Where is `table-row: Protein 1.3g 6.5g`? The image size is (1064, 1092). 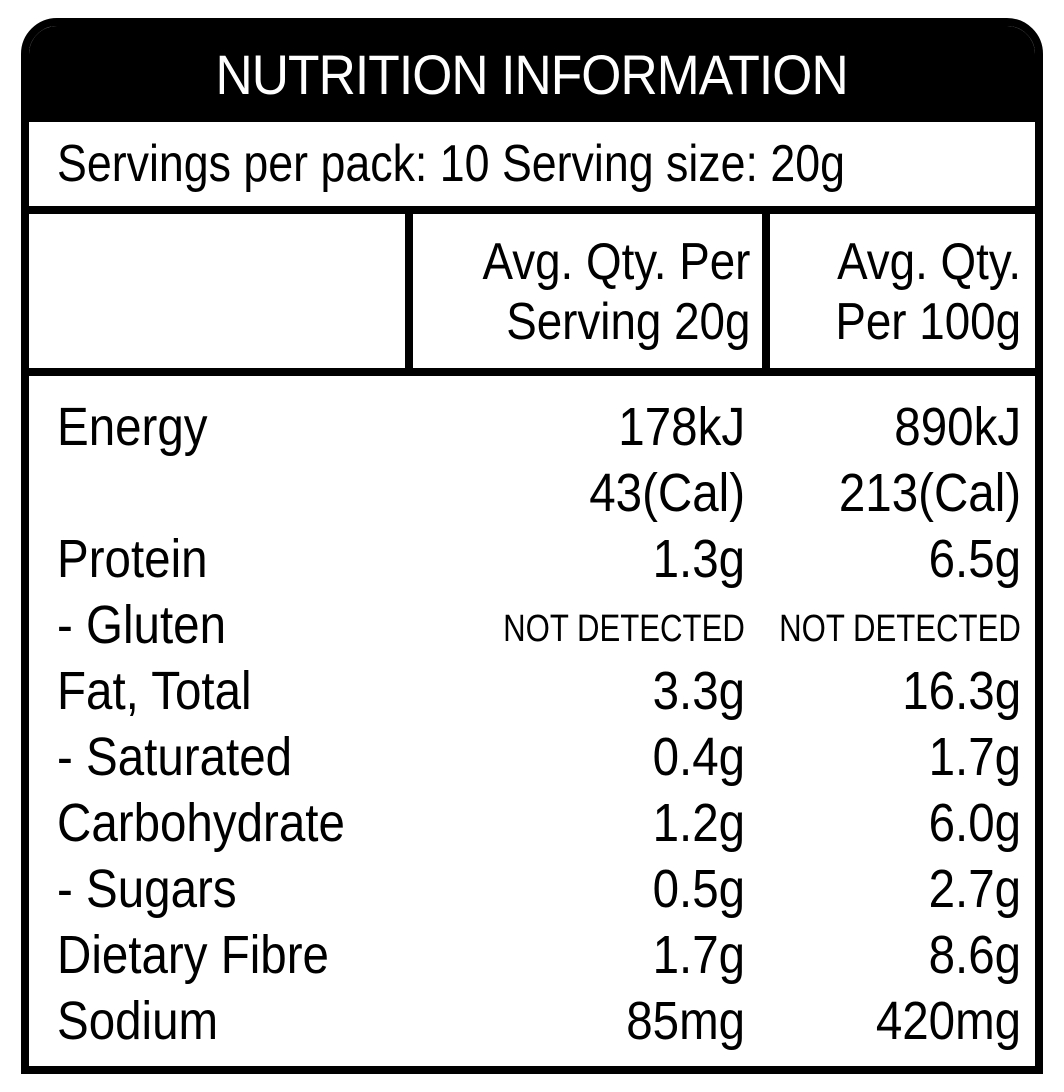 table-row: Protein 1.3g 6.5g is located at coordinates (532, 559).